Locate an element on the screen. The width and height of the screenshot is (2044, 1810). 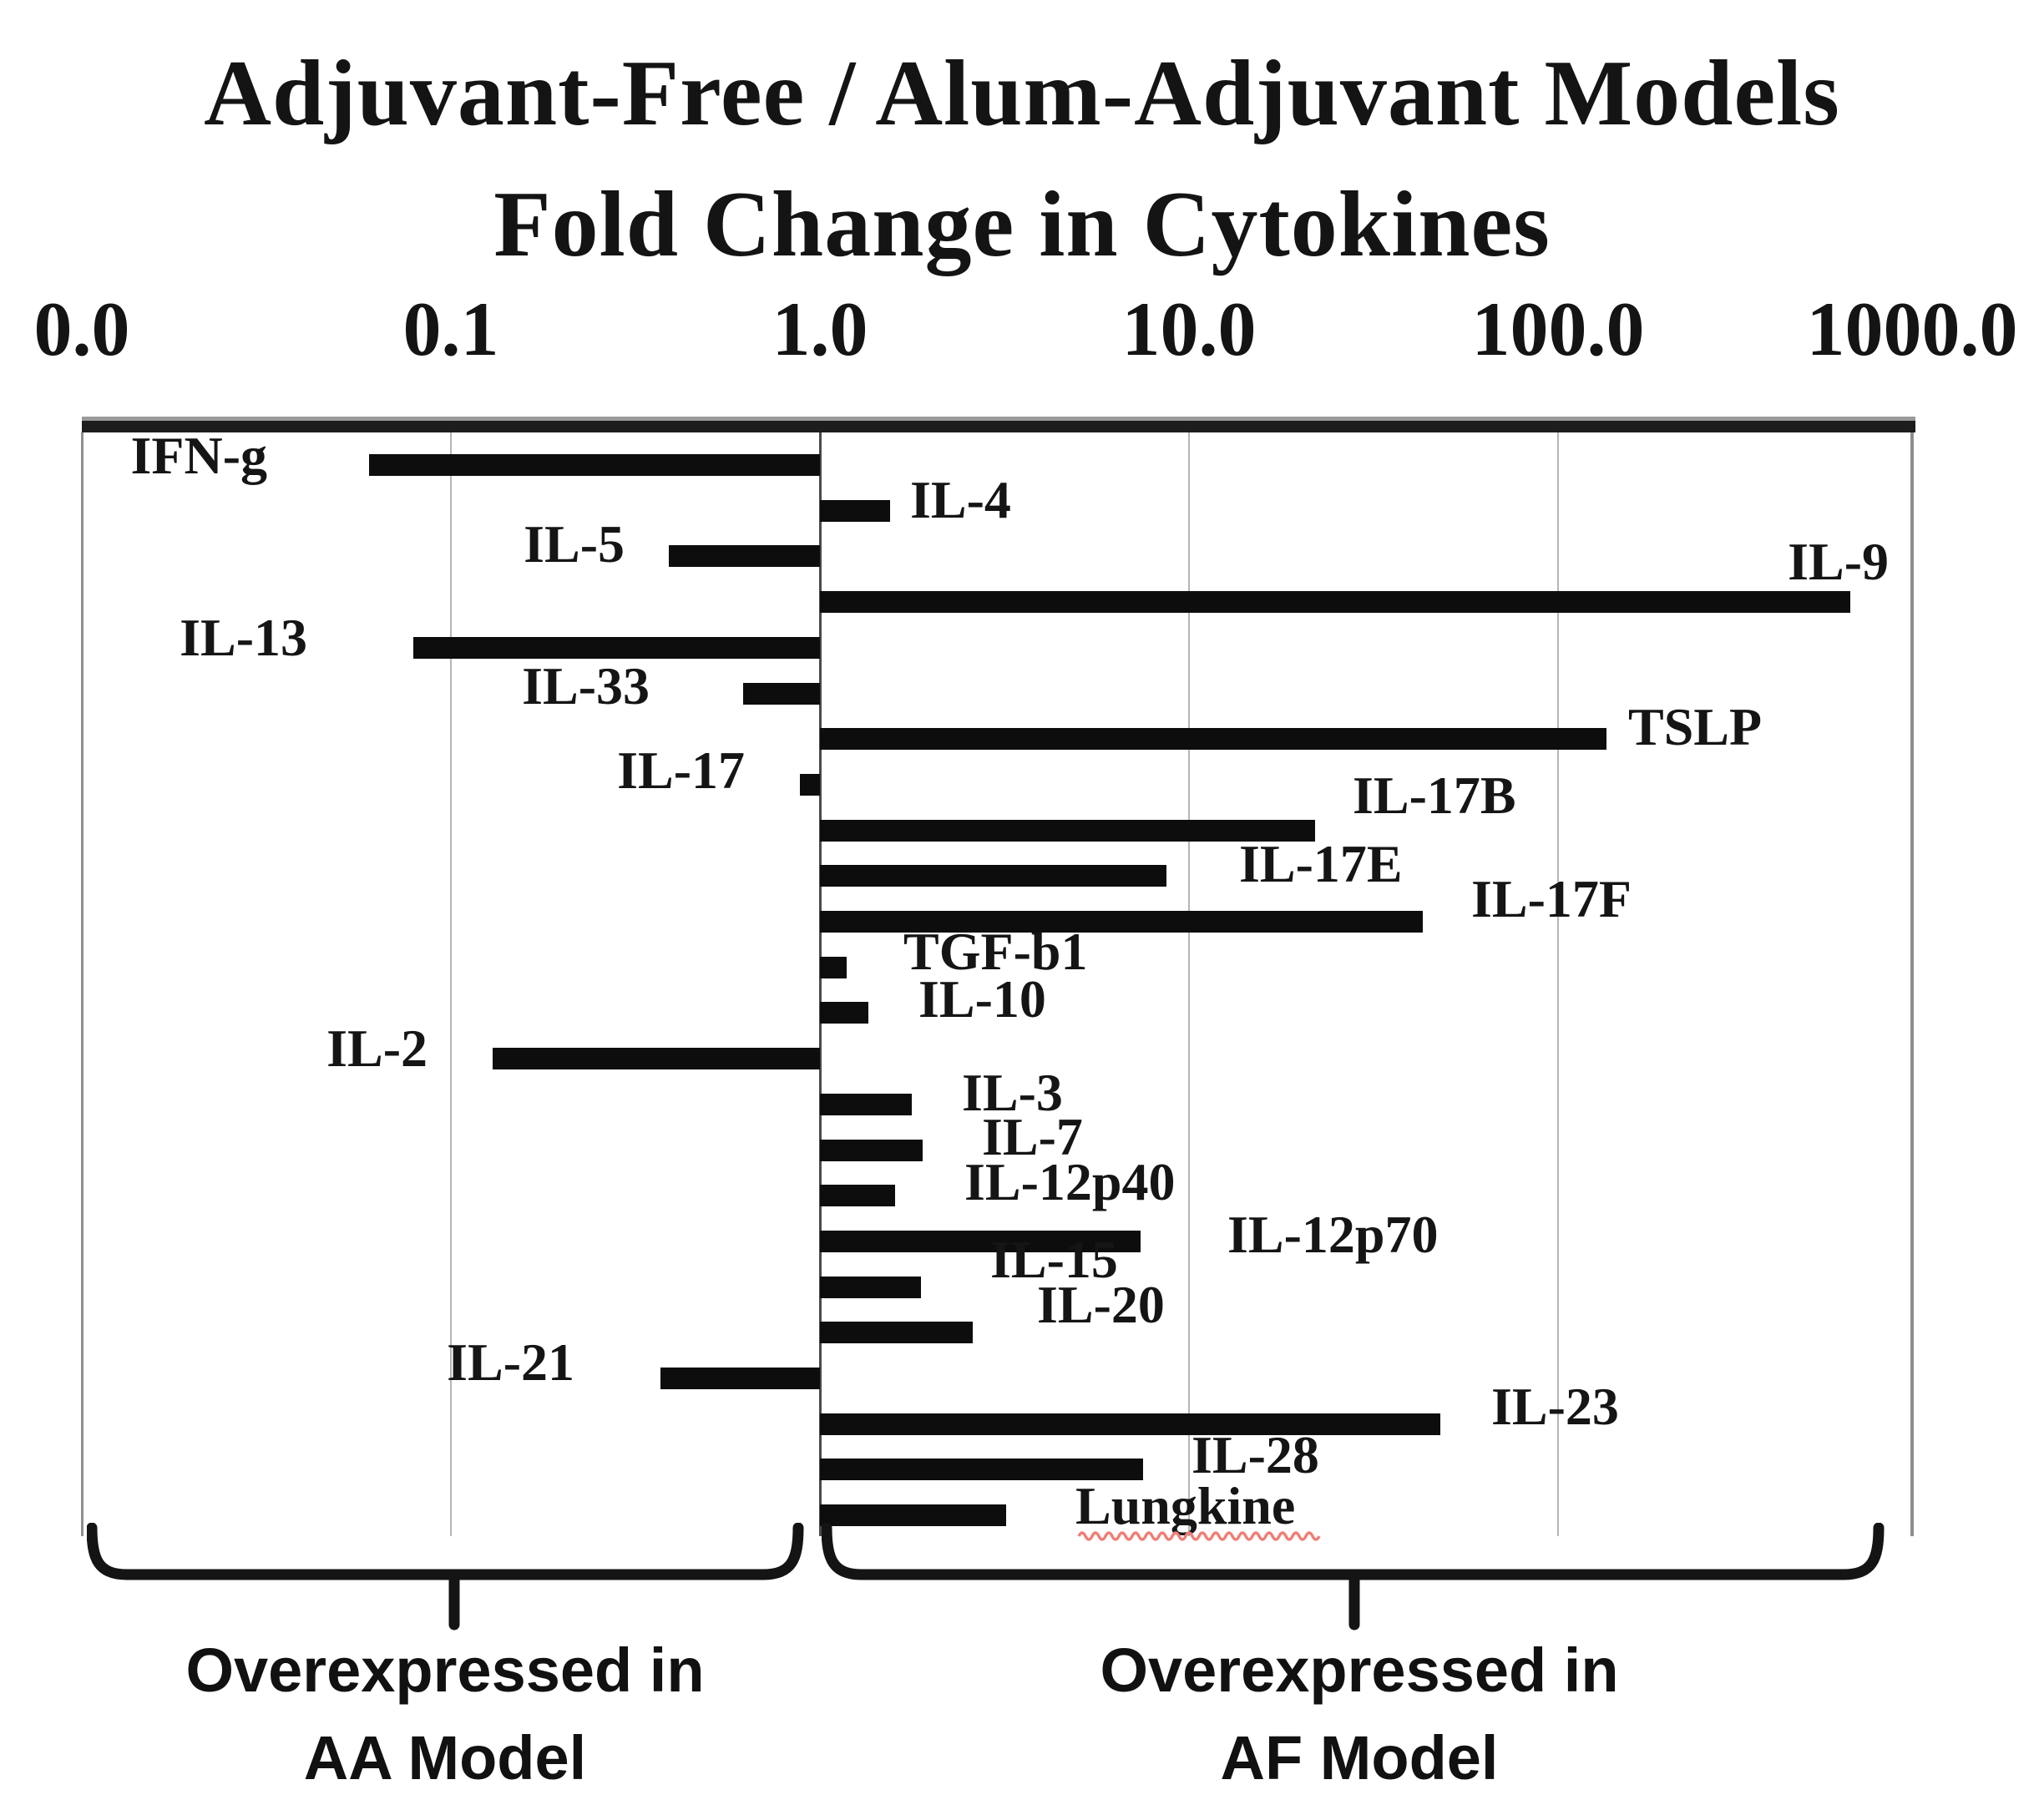
bar-label-IL-33: IL-33 is located at coordinates (586, 685).